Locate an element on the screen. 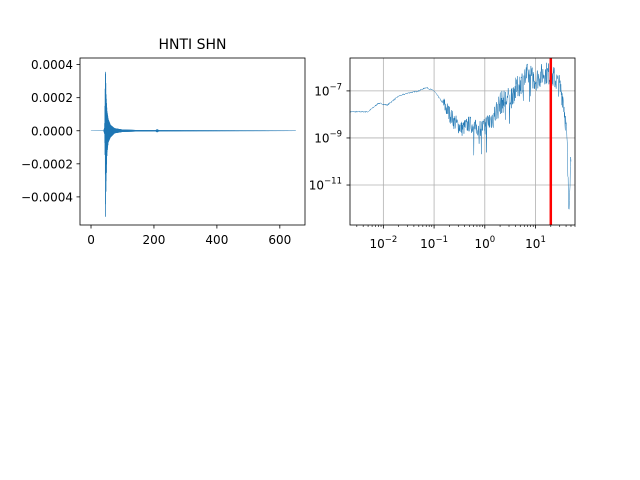  waveform-x-tick-label: 200 is located at coordinates (153, 240).